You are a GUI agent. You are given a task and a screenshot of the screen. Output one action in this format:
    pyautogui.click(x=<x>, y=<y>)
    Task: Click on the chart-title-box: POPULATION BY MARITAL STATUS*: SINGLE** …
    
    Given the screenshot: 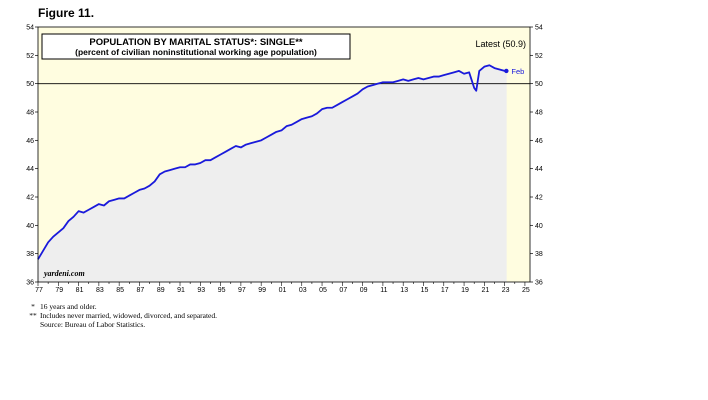 What is the action you would take?
    pyautogui.click(x=196, y=46)
    